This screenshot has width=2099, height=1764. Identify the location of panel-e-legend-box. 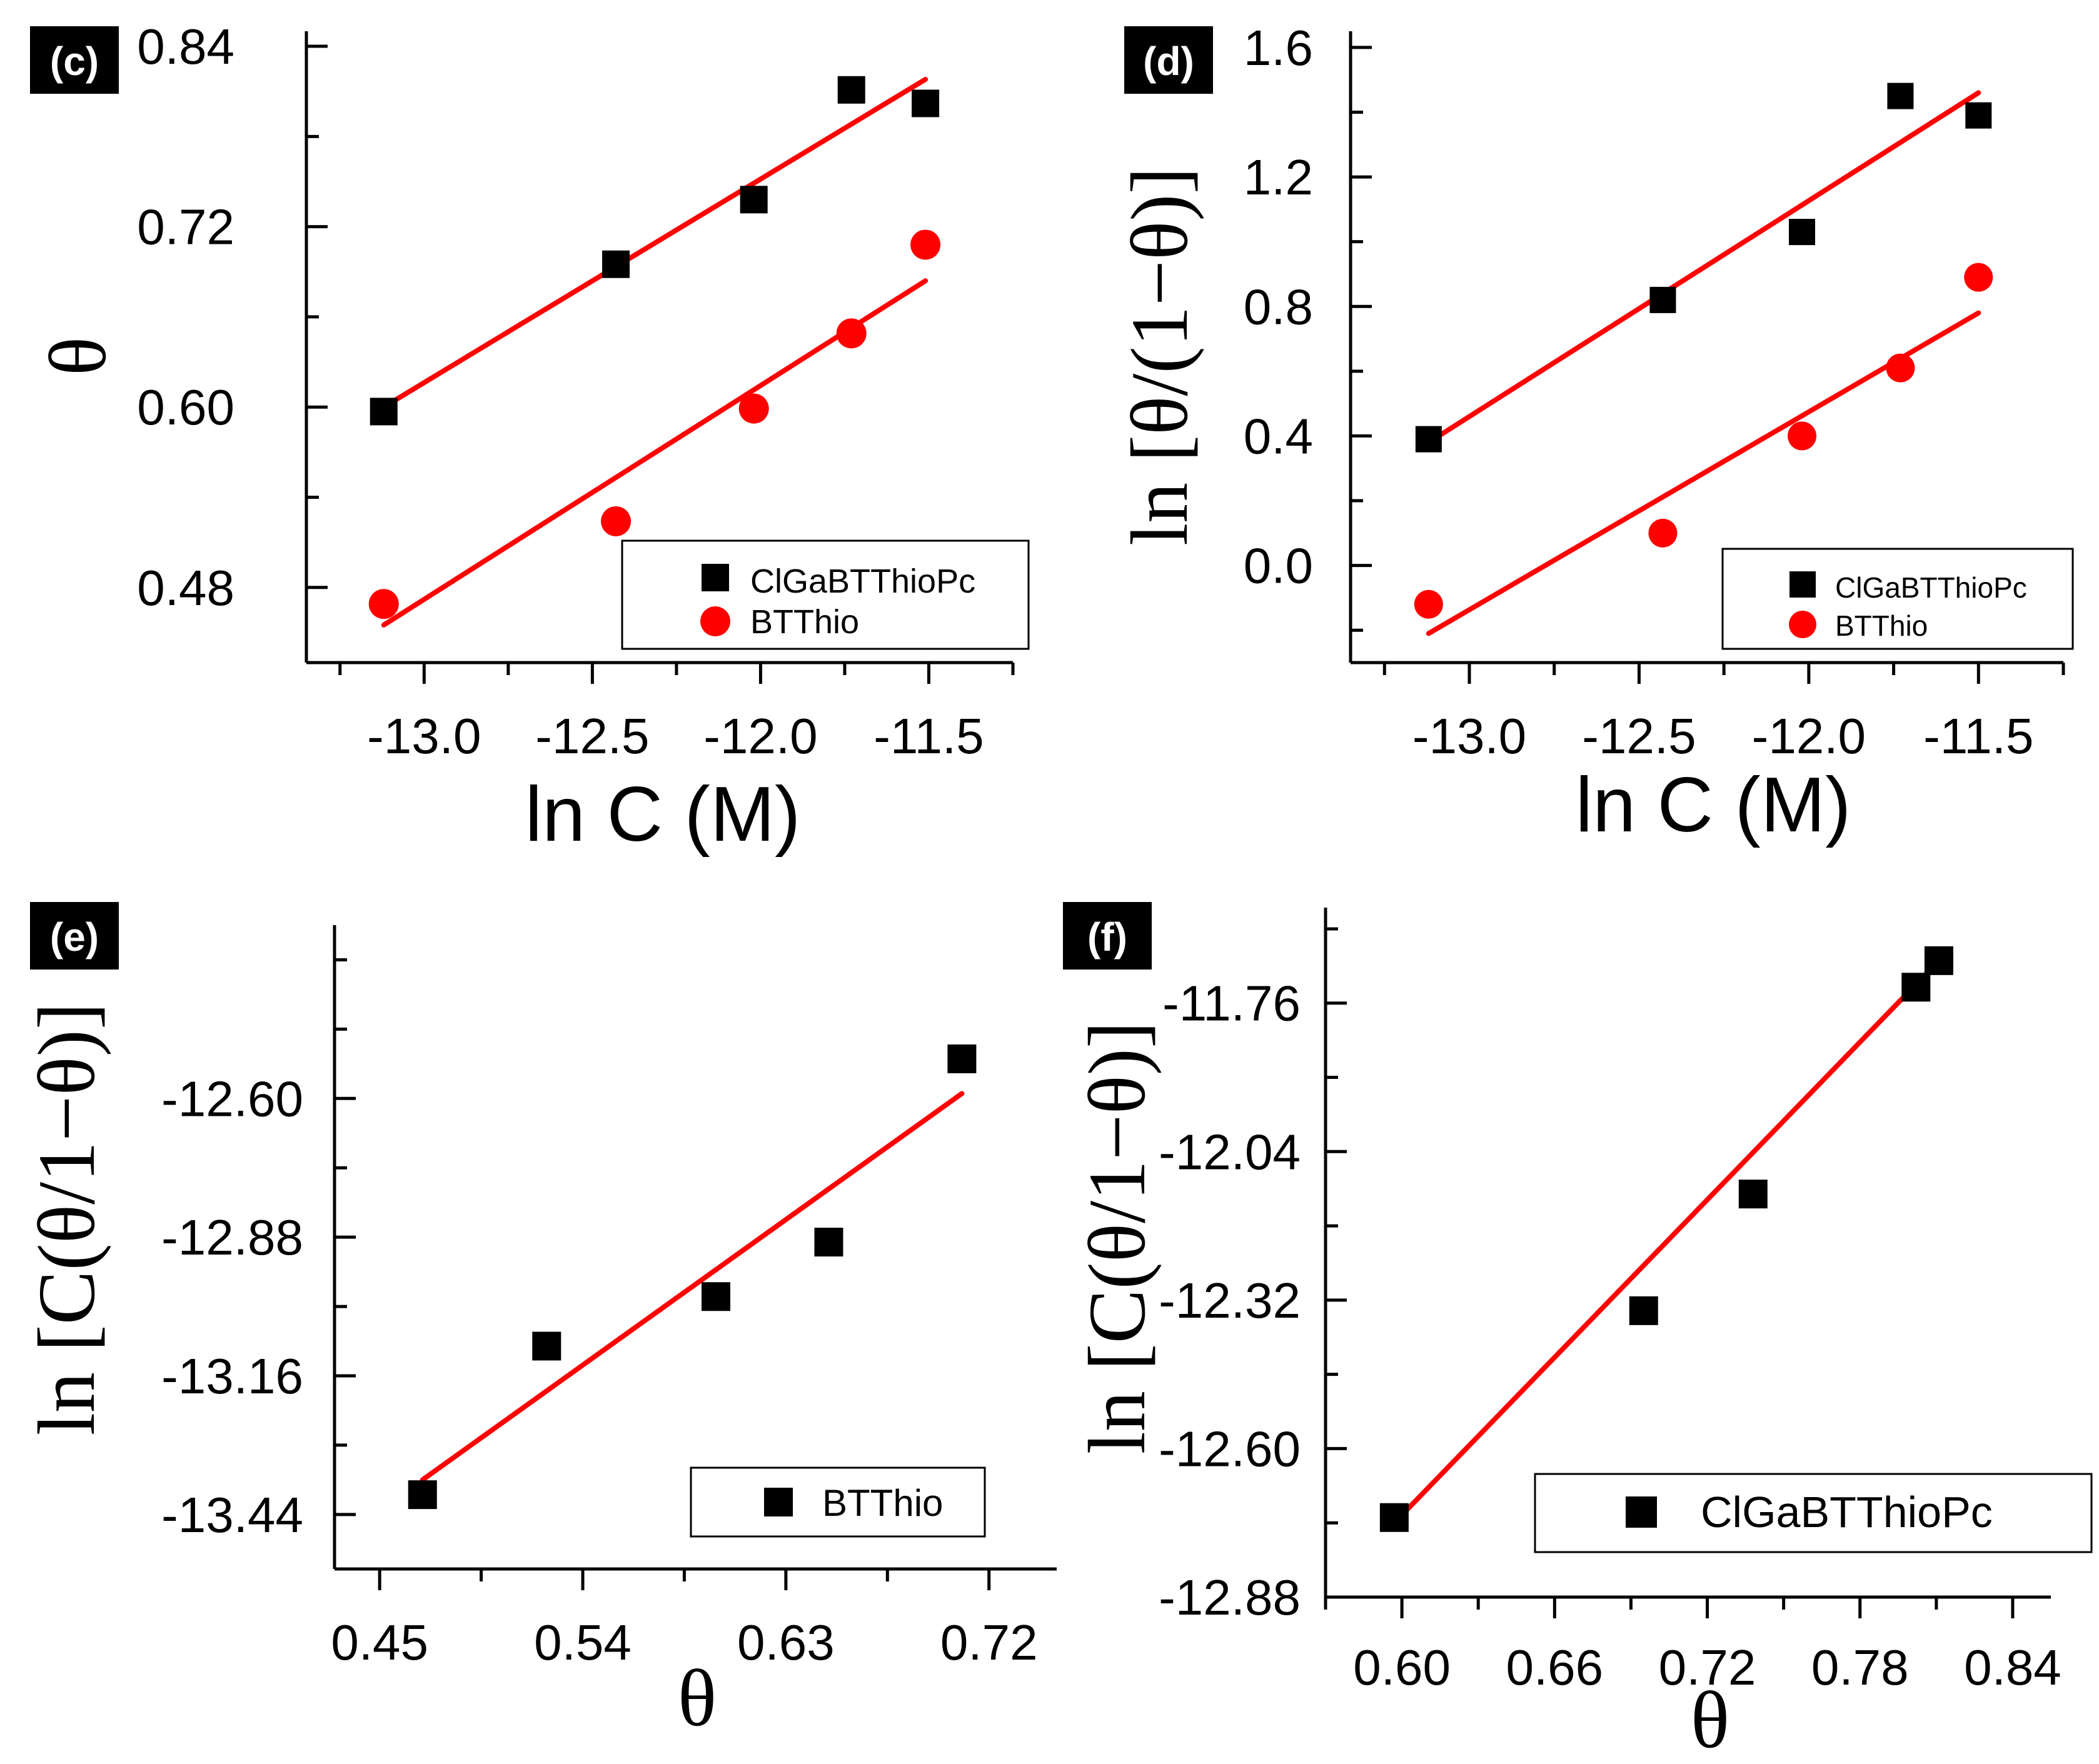
(838, 1502).